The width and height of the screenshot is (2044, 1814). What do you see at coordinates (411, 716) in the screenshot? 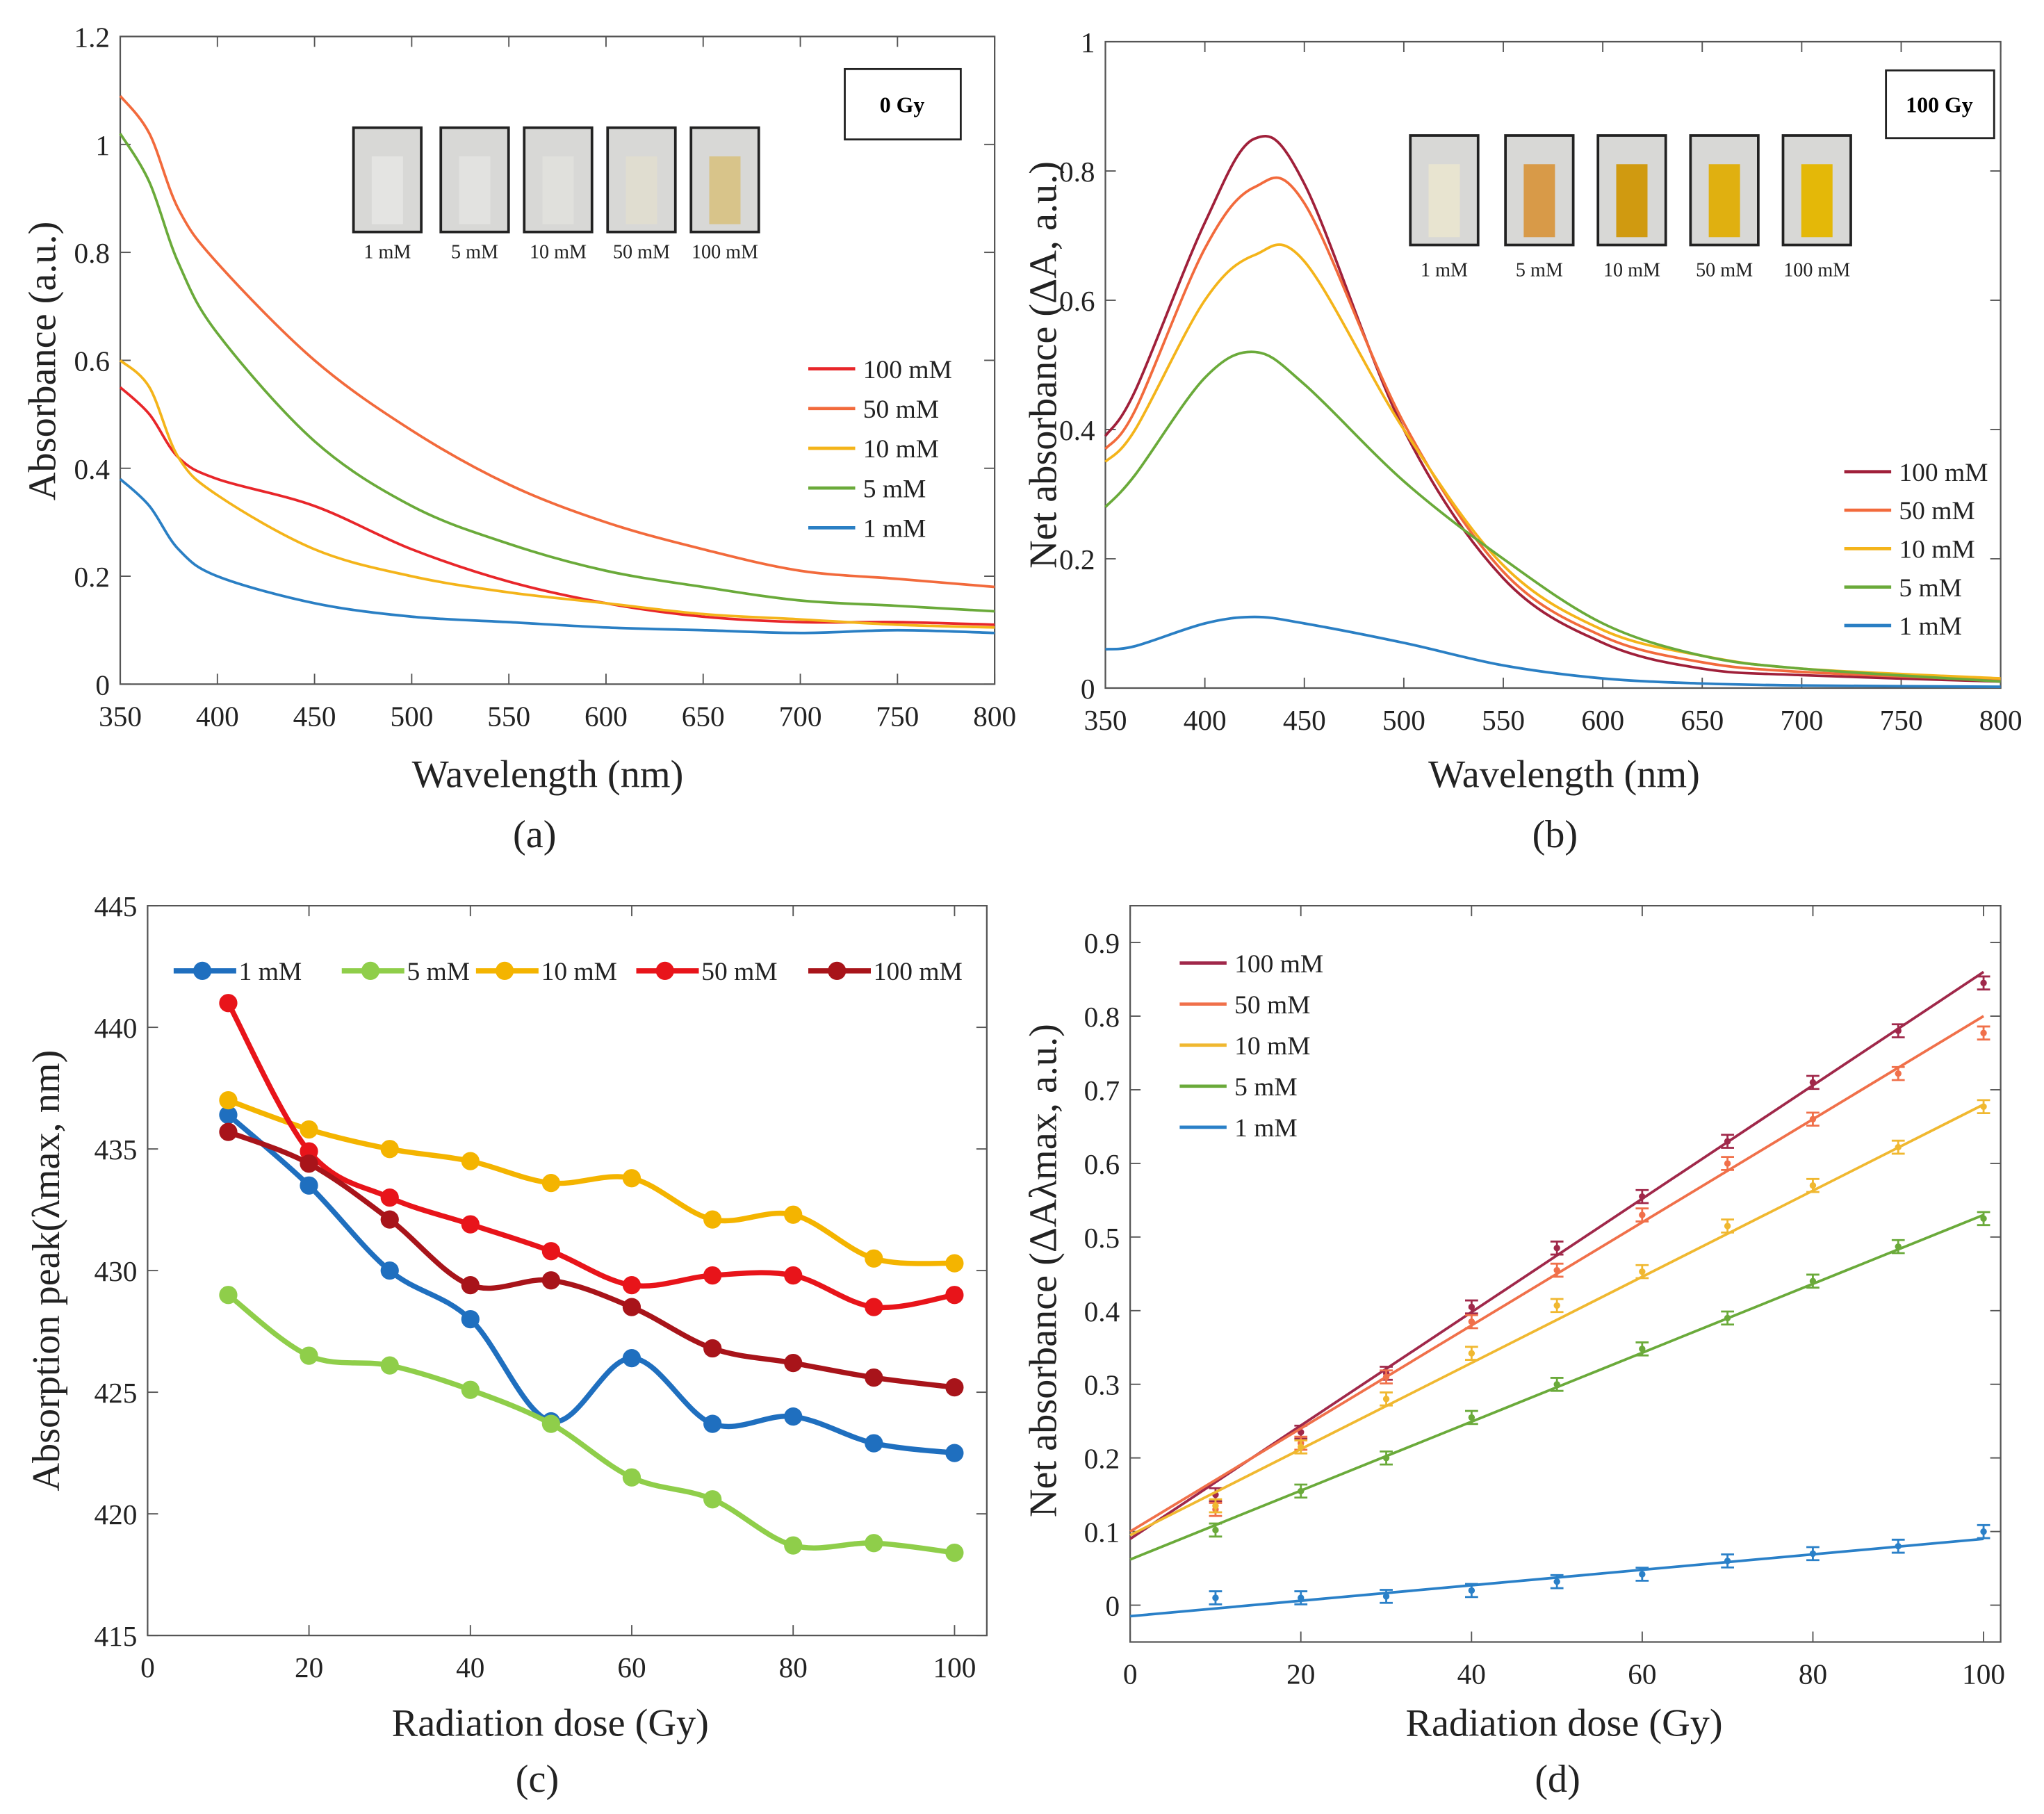
I see `x-tick-label: 500` at bounding box center [411, 716].